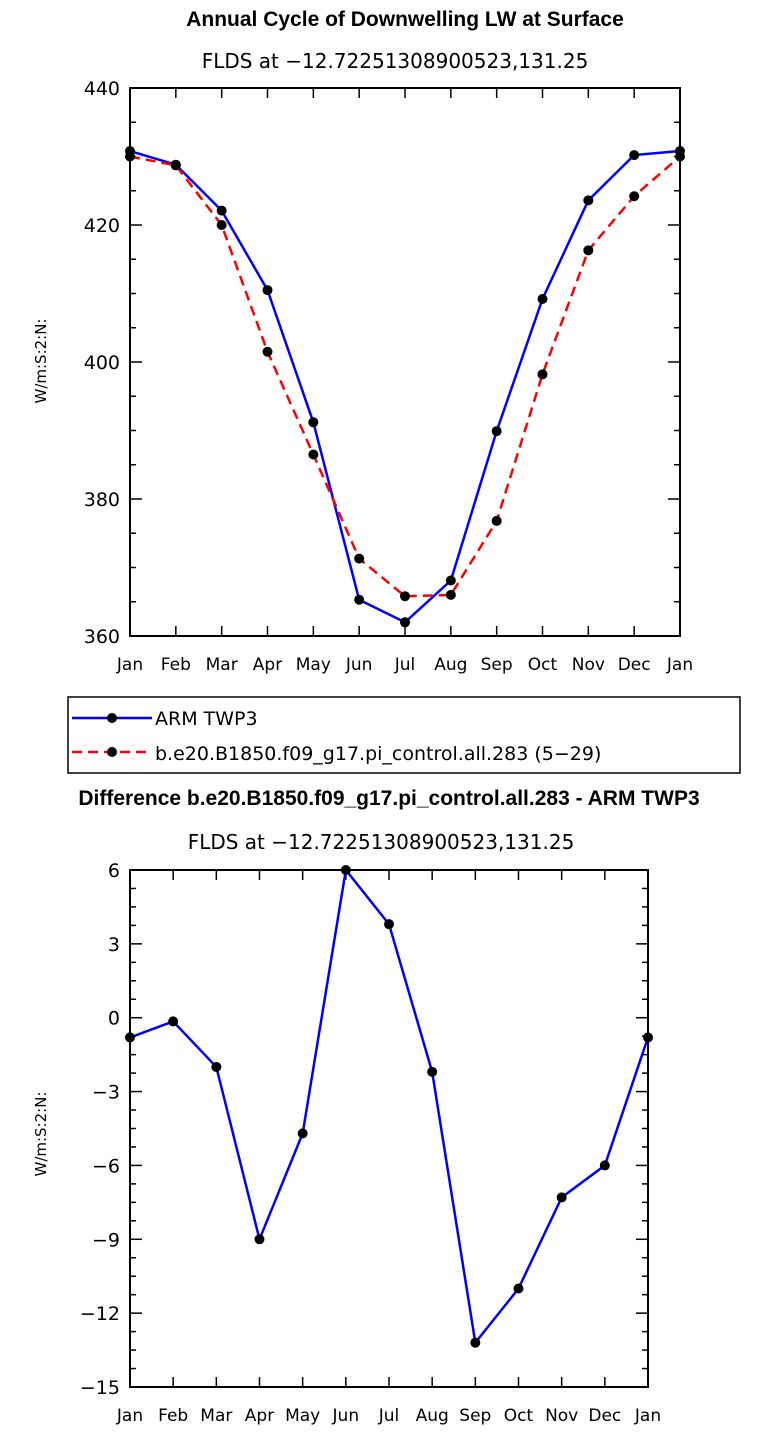 This screenshot has width=778, height=1437. Describe the element at coordinates (381, 842) in the screenshot. I see `chart2-subtitle: FLDS at −12.72251308900523,131.25` at that location.